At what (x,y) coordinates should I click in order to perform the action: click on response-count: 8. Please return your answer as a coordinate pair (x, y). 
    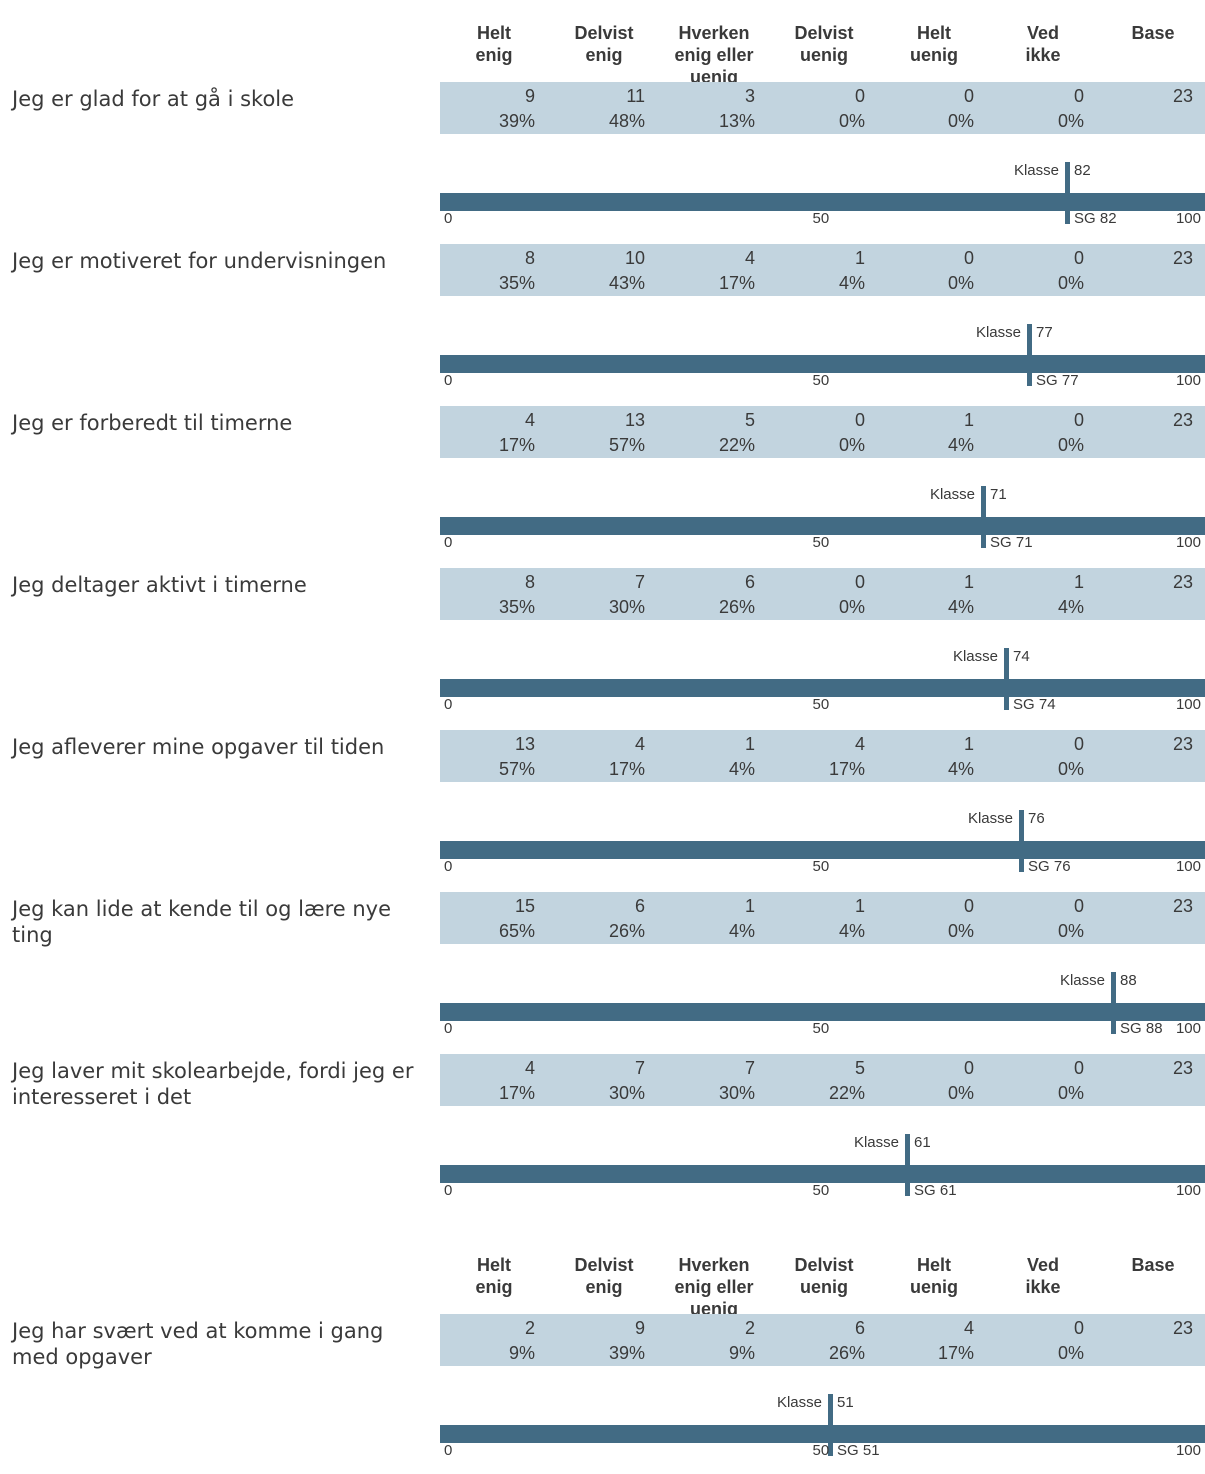
    Looking at the image, I should click on (529, 582).